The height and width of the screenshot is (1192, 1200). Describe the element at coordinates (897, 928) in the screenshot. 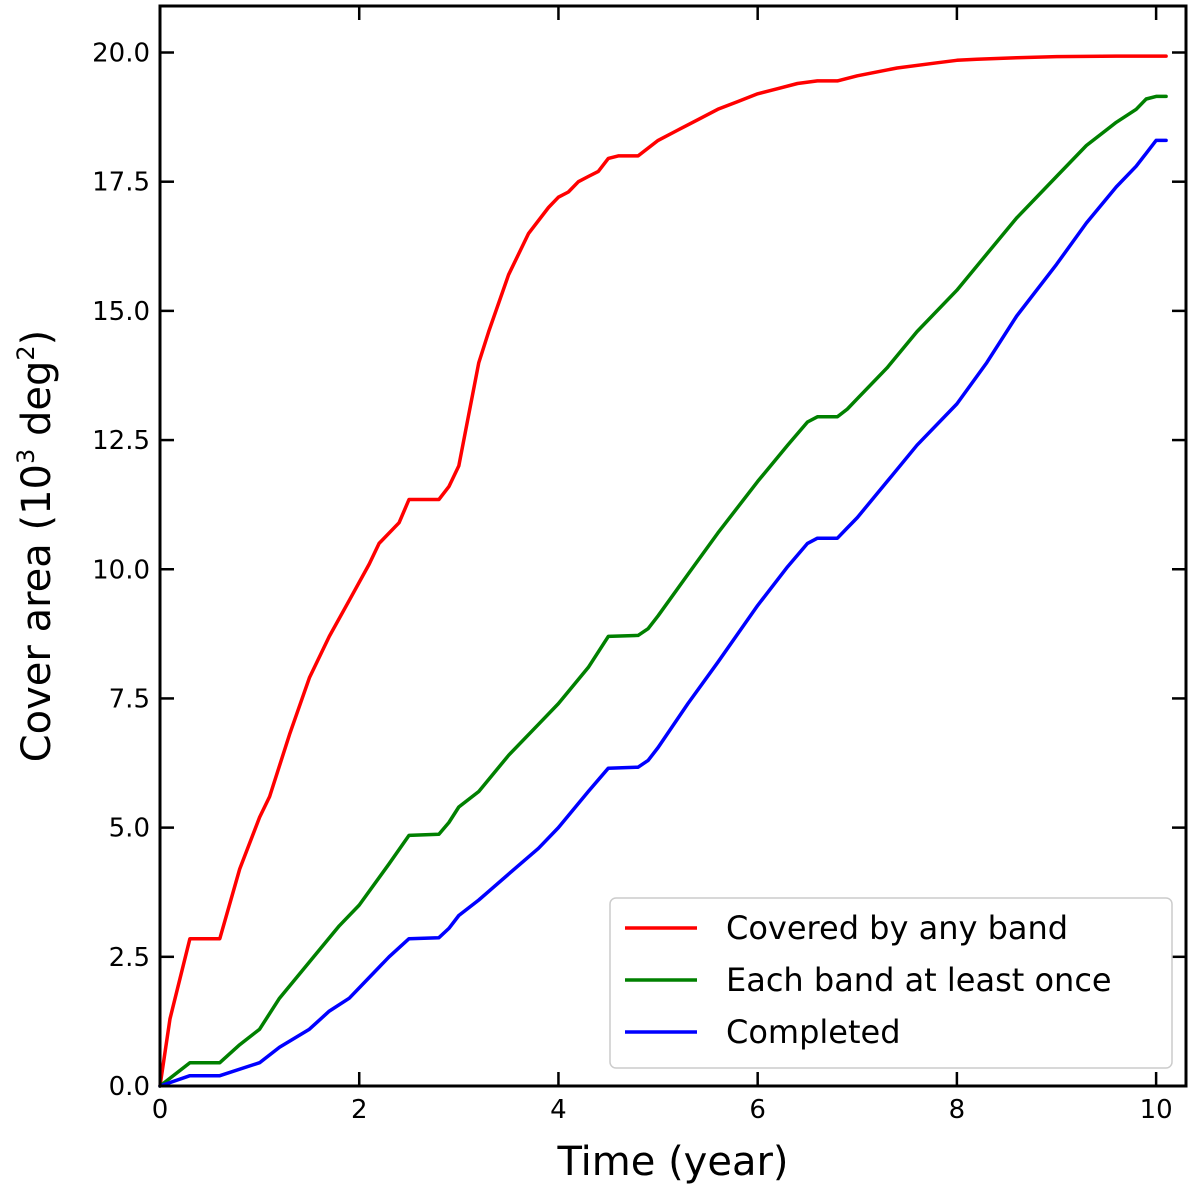

I see `legend-label: Covered by any band` at that location.